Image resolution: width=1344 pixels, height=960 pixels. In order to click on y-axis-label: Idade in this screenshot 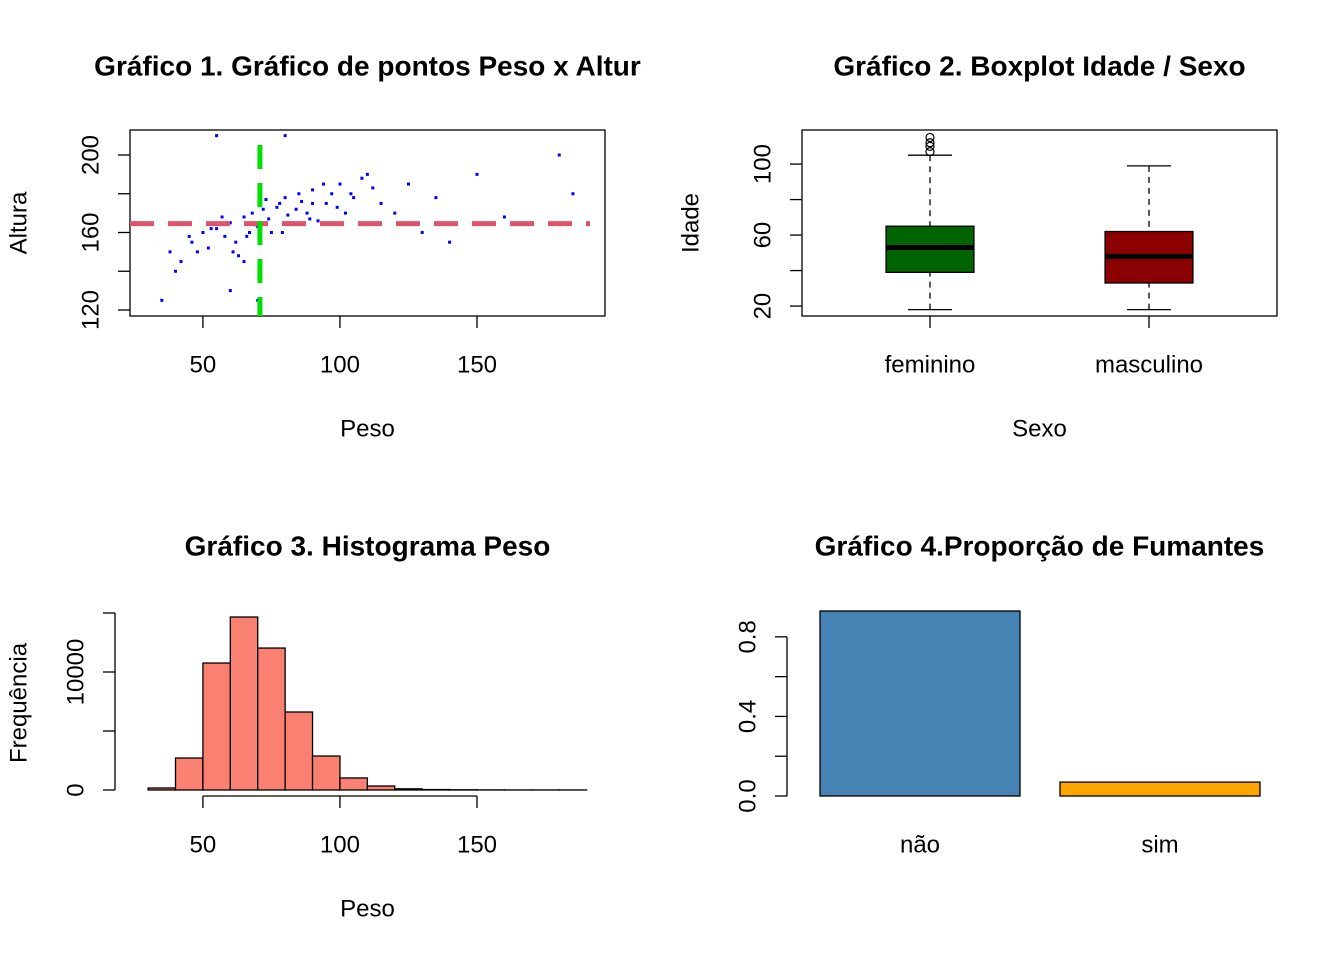, I will do `click(690, 223)`.